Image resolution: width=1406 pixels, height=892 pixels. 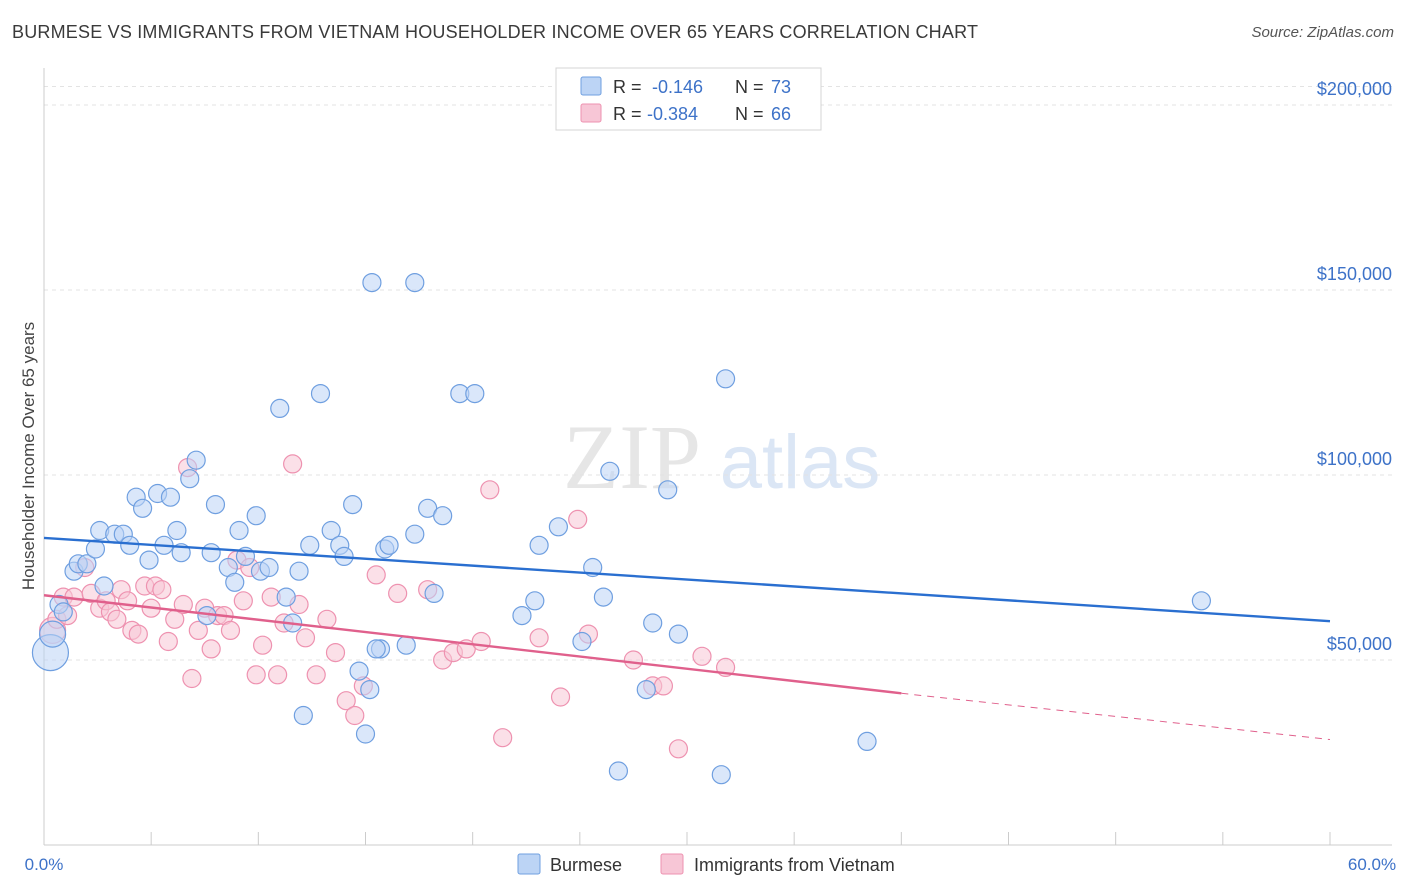 I want to click on chart-source: Source: ZipAtlas.com, so click(x=1322, y=32).